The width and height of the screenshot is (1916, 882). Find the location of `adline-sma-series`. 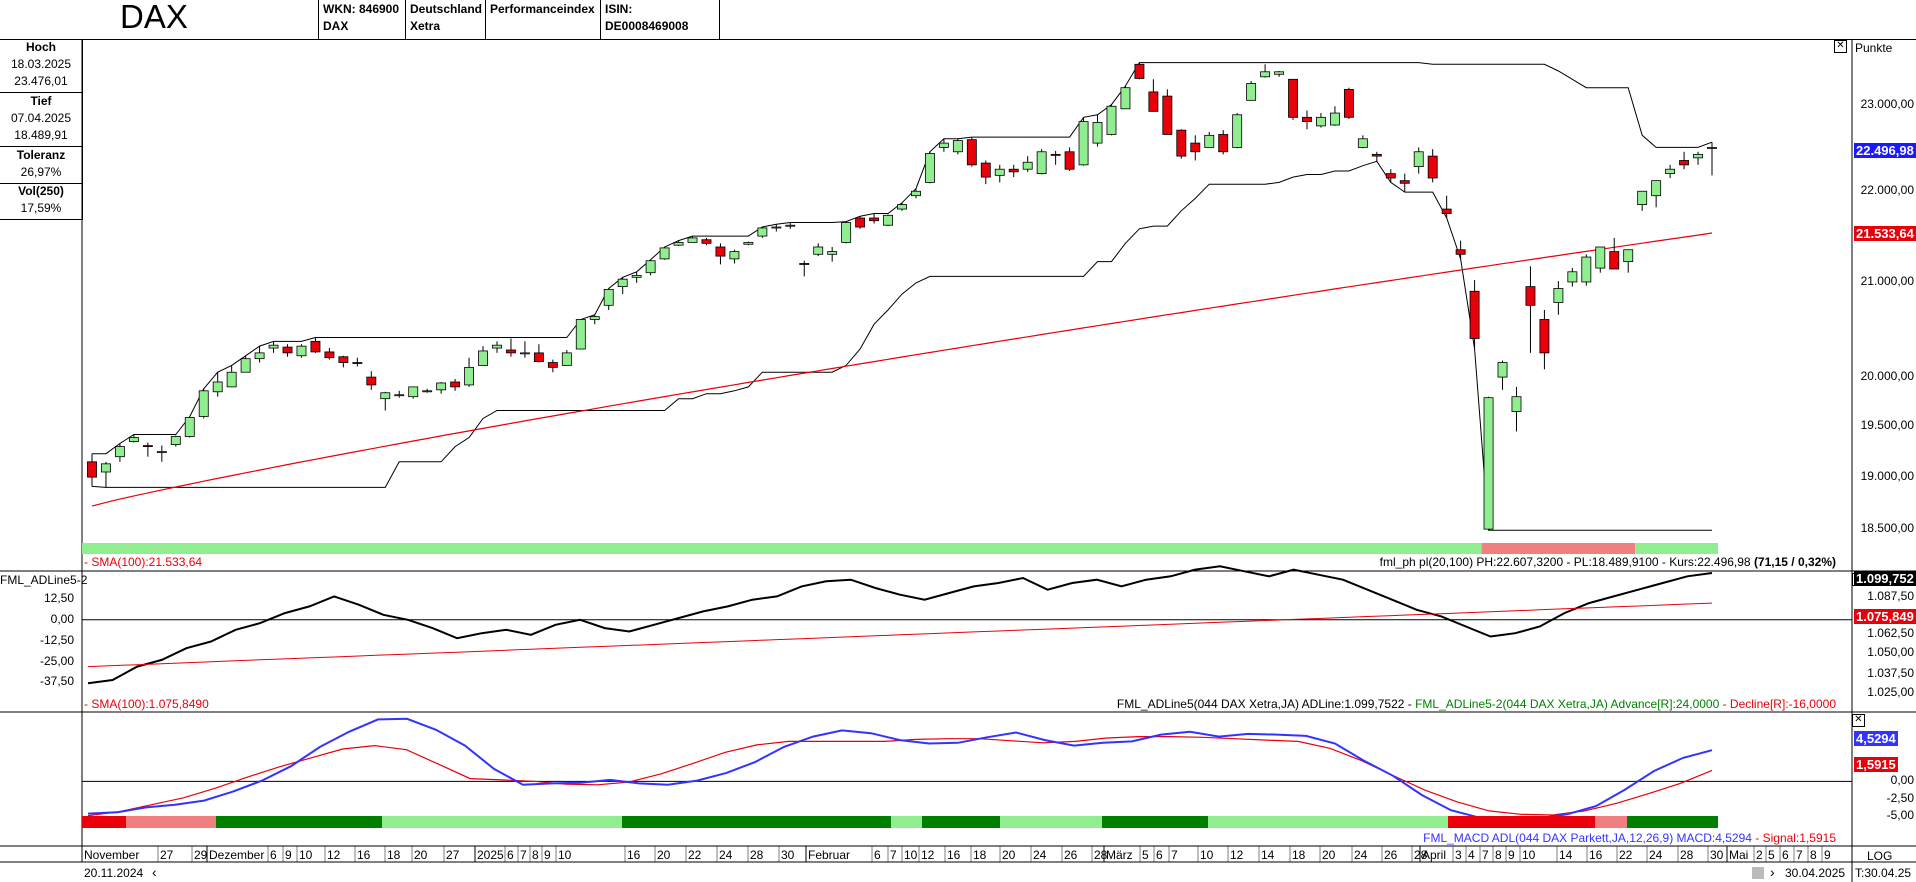

adline-sma-series is located at coordinates (900, 635).